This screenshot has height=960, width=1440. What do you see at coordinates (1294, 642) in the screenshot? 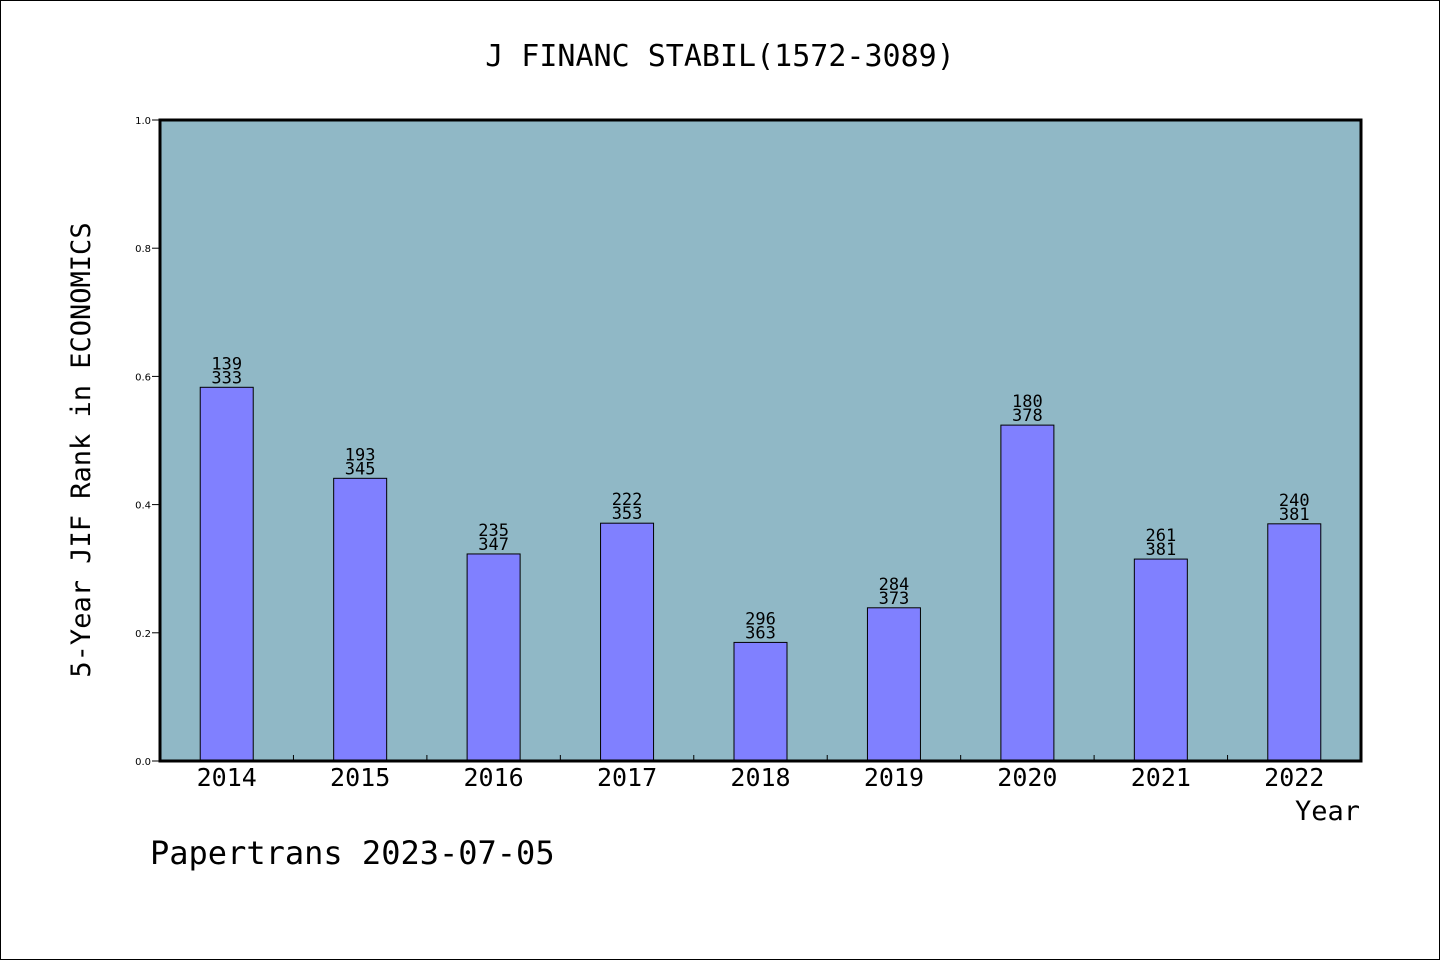
I see `bar-2022` at bounding box center [1294, 642].